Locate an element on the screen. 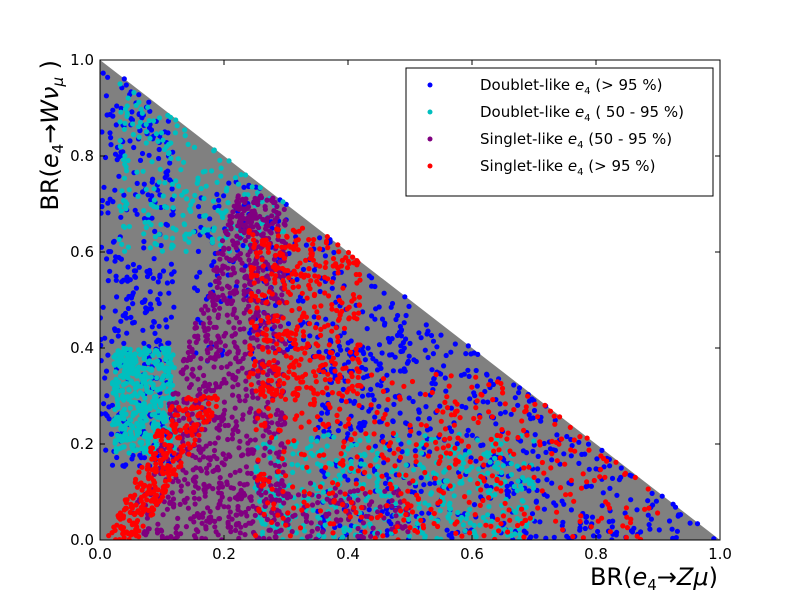  legend-label-3: Singlet-like e4 (50 - 95 %) is located at coordinates (576, 140).